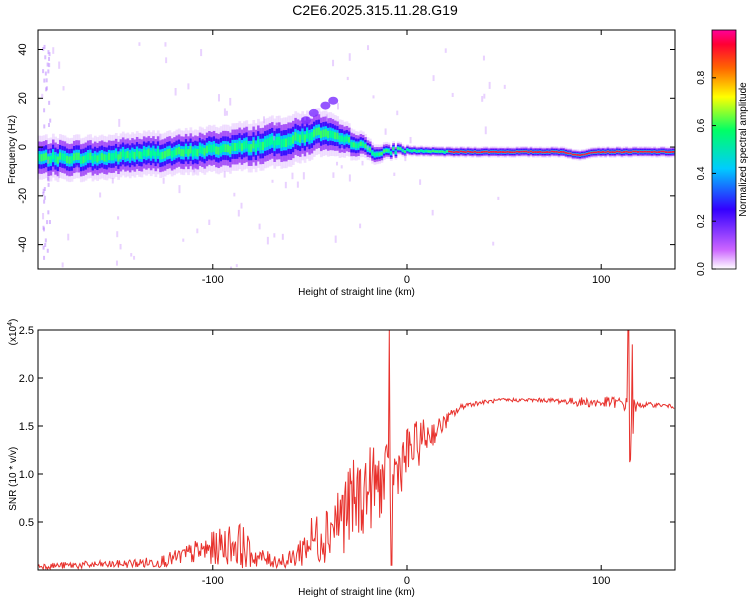 This screenshot has width=750, height=600. I want to click on y-tick-label: 1.5, so click(26, 427).